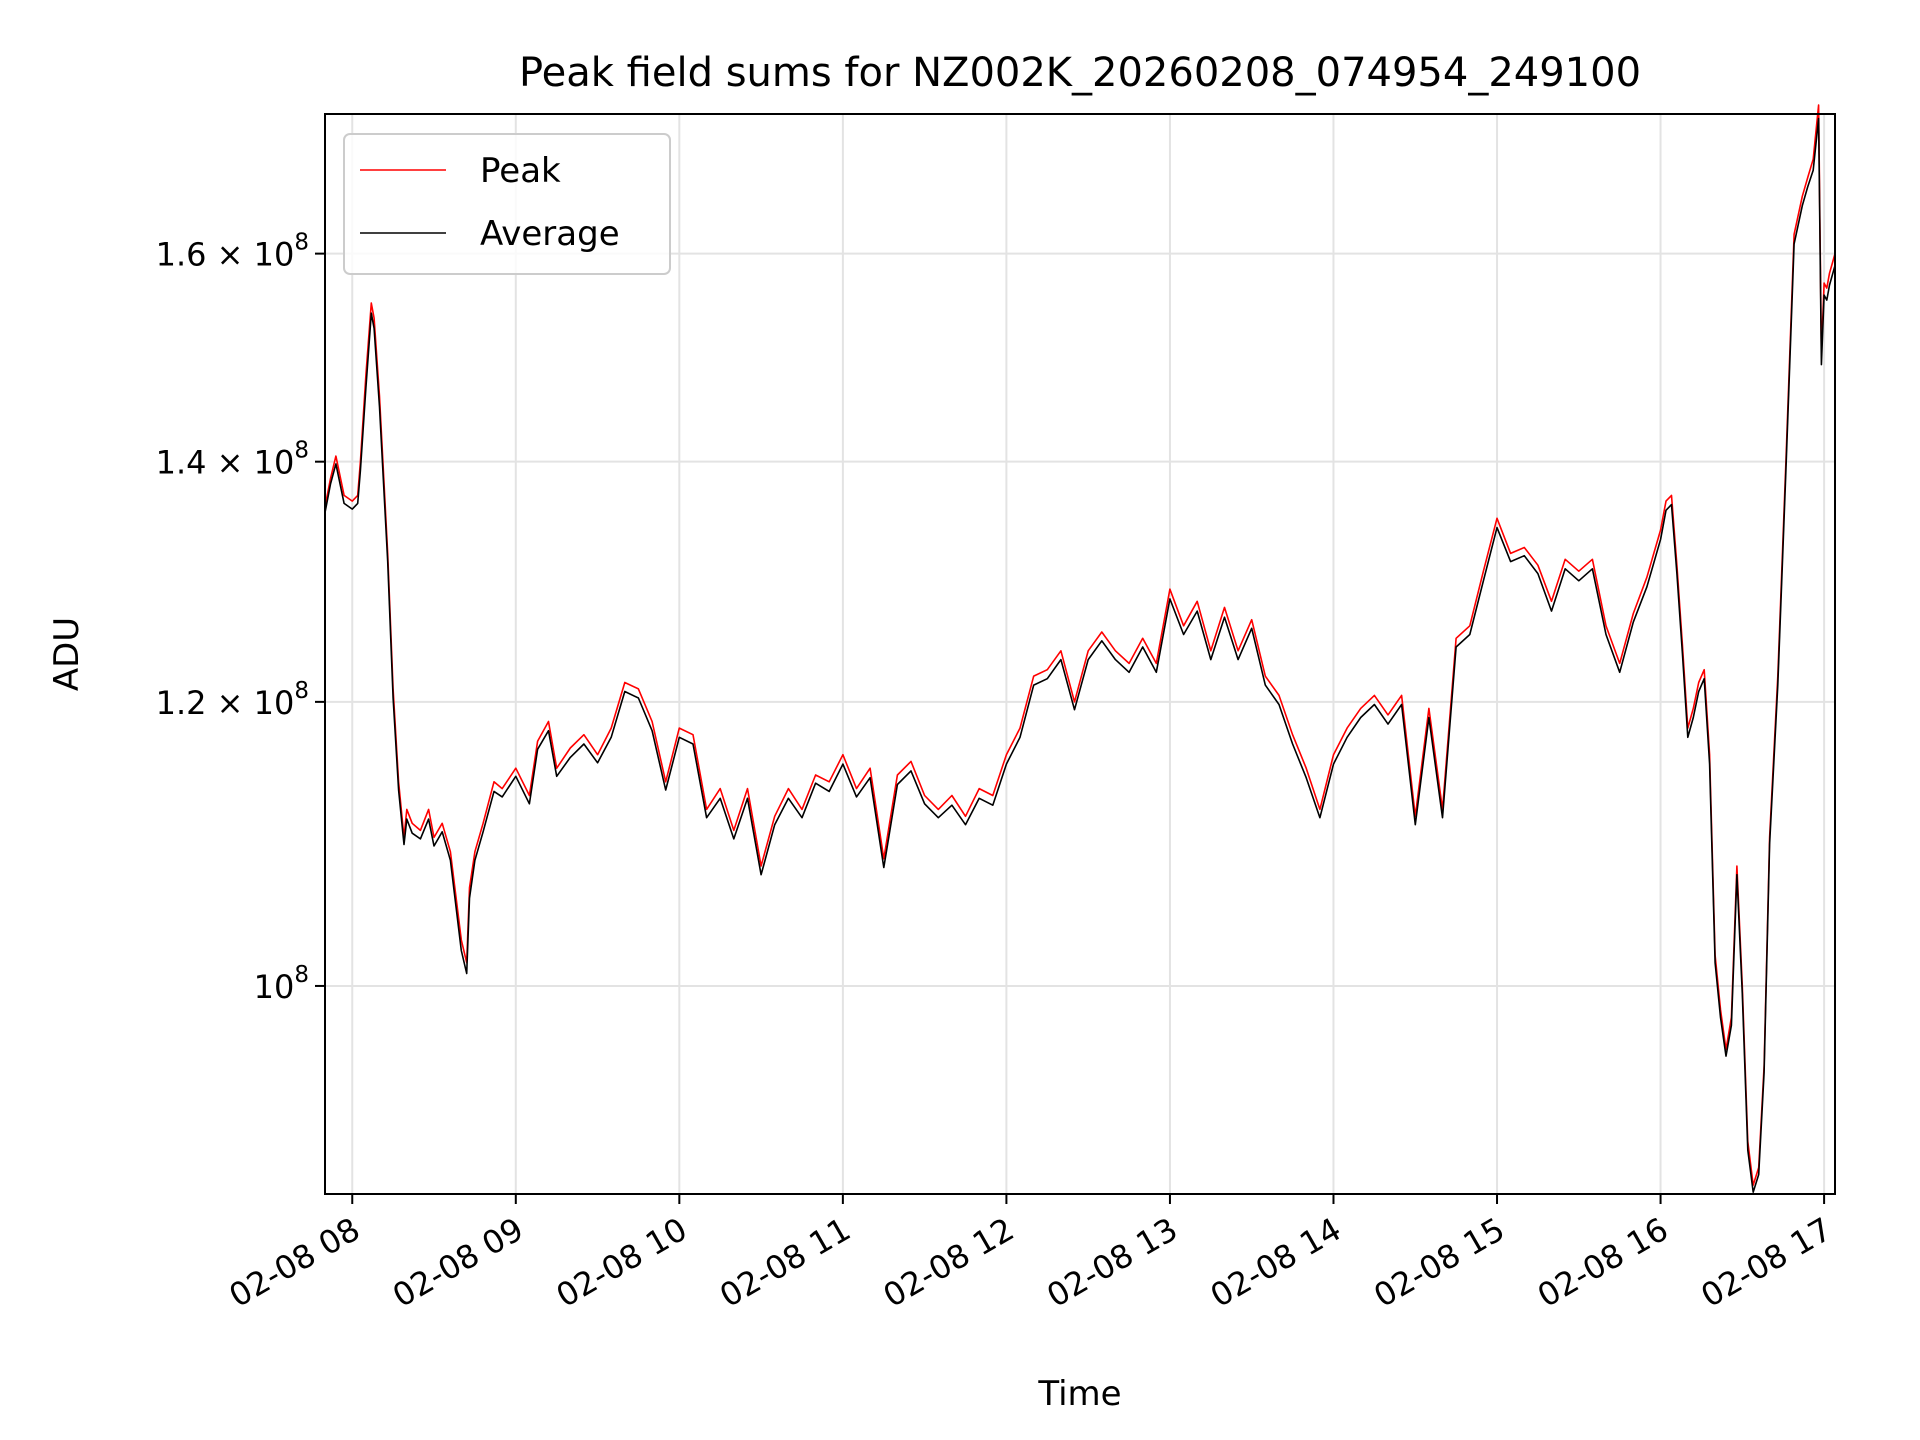  I want to click on y-tick-base: 10, so click(274, 987).